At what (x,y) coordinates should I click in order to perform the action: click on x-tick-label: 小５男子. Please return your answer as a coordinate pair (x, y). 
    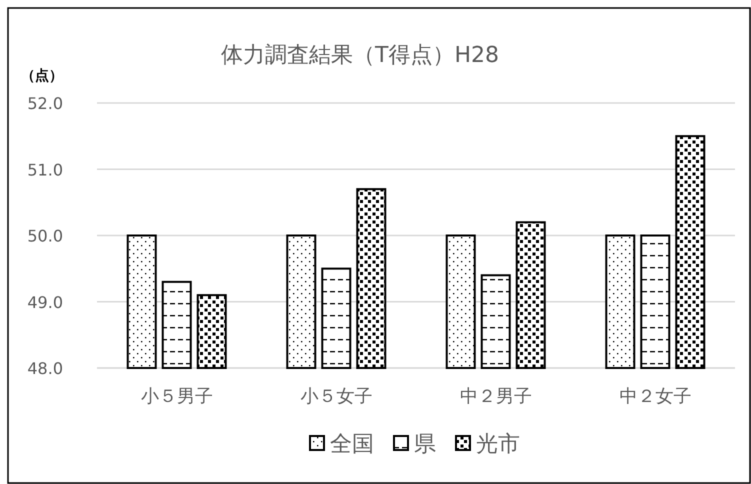
    Looking at the image, I should click on (176, 396).